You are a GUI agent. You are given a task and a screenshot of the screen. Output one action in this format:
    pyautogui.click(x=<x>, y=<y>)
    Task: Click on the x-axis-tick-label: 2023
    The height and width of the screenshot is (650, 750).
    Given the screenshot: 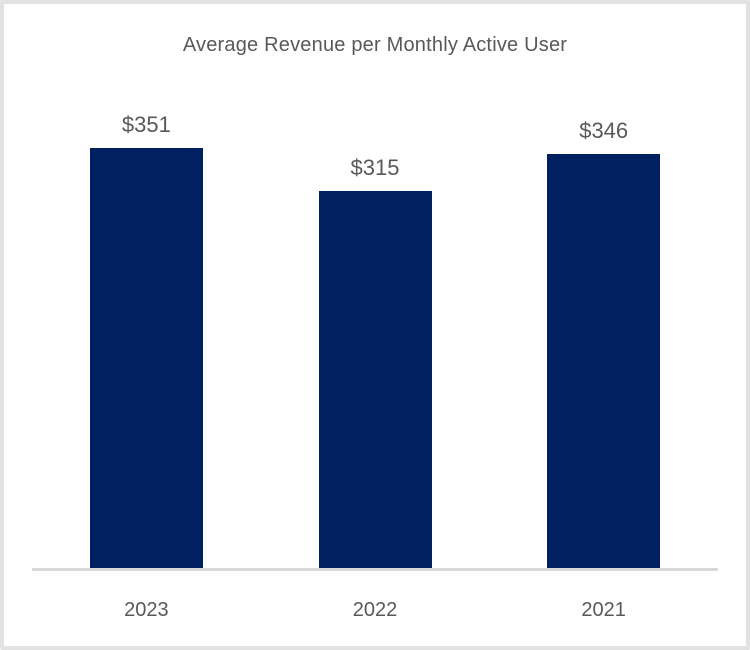 What is the action you would take?
    pyautogui.click(x=146, y=610)
    